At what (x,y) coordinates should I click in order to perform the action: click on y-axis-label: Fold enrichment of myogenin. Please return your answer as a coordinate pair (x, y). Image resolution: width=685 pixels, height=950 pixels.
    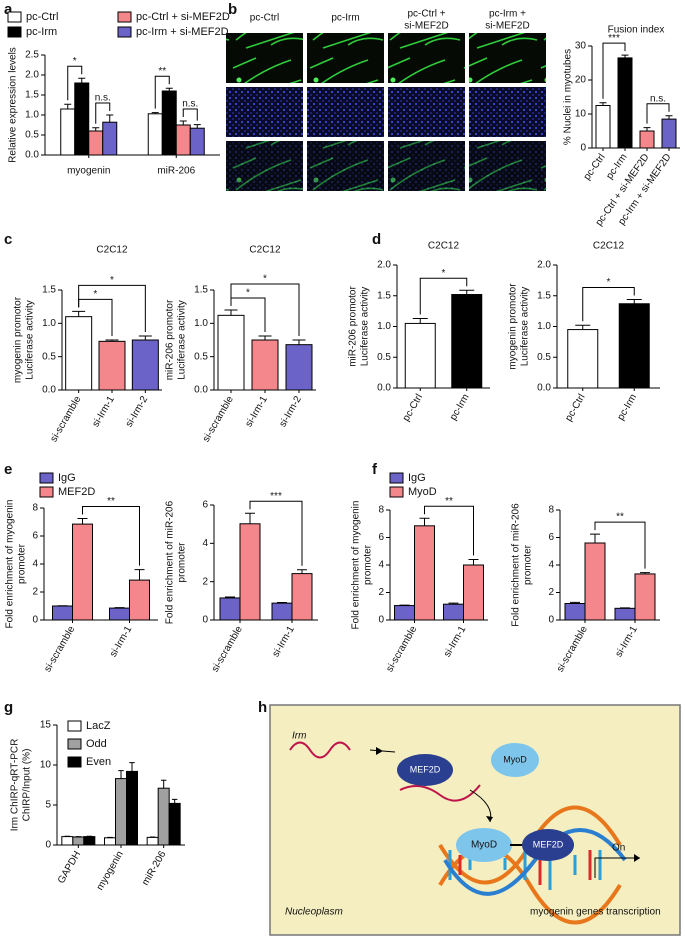
    Looking at the image, I should click on (356, 565).